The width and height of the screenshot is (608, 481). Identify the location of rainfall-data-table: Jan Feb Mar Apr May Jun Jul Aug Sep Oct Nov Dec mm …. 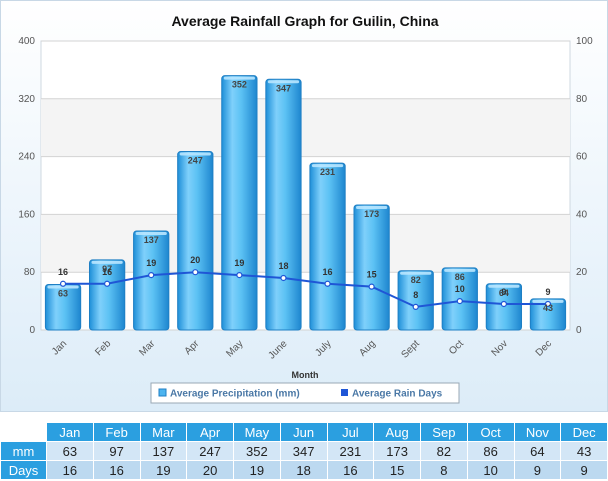
(304, 451).